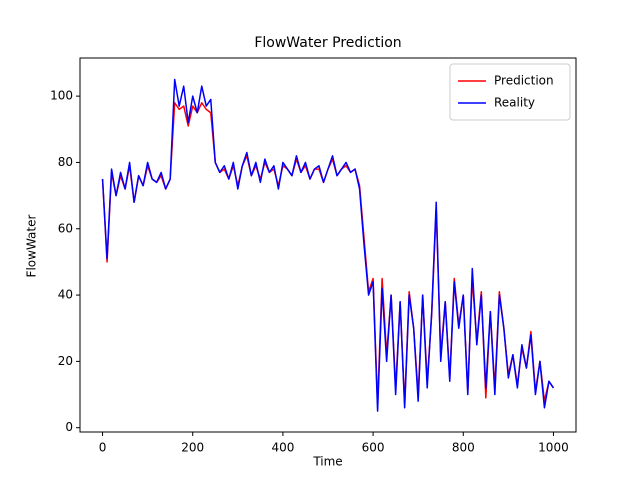 This screenshot has height=480, width=640. What do you see at coordinates (524, 81) in the screenshot?
I see `legend-label: Prediction` at bounding box center [524, 81].